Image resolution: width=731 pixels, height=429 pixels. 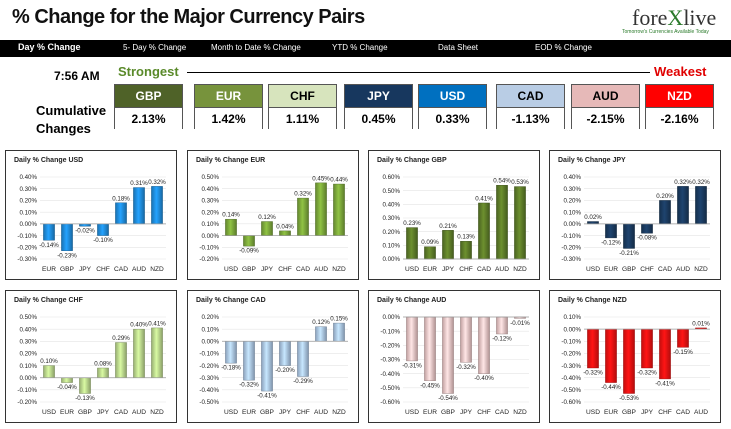 I want to click on data-label: -0.32%, so click(x=647, y=373).